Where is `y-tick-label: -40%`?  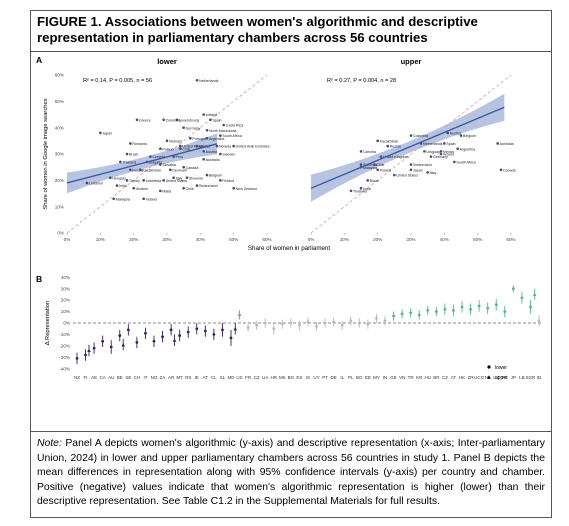 y-tick-label: -40% is located at coordinates (64, 368).